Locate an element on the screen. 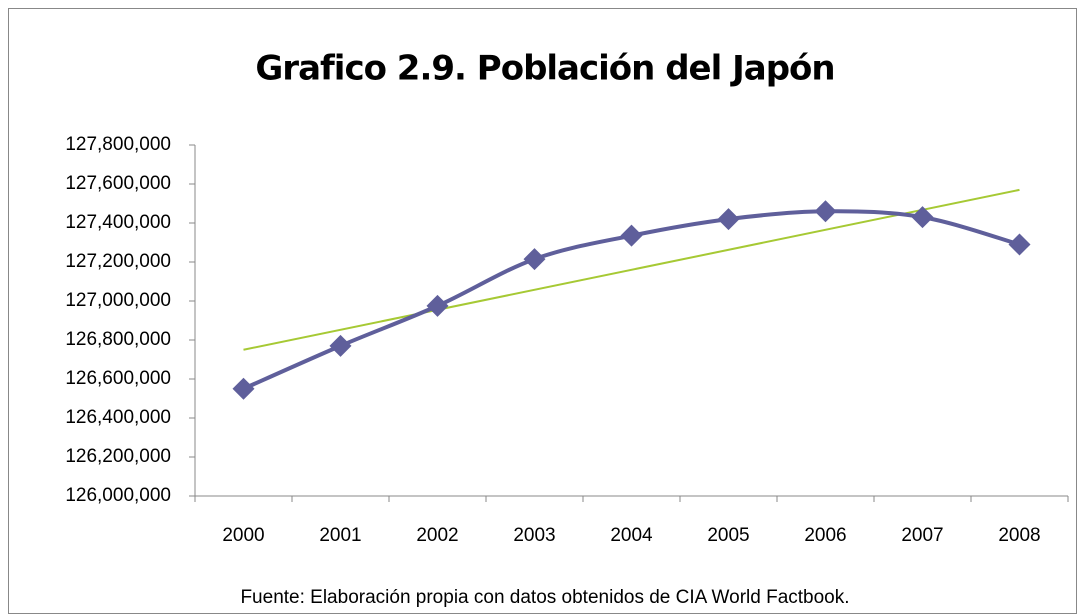  y-tick-label: 126,000,000 is located at coordinates (118, 495).